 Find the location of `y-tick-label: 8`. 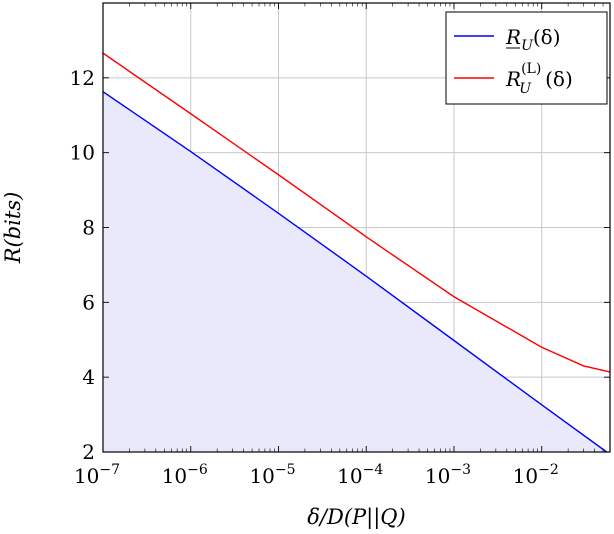

y-tick-label: 8 is located at coordinates (88, 228).